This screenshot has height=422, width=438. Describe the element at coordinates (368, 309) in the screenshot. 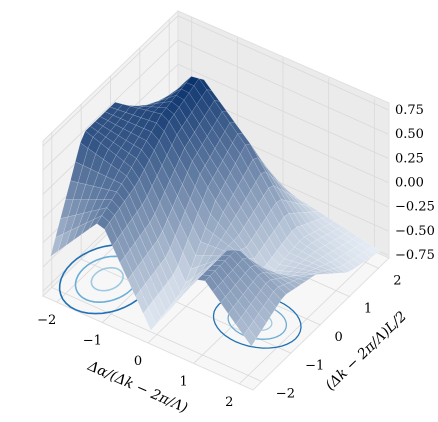

I see `y-tick-label: 1` at that location.